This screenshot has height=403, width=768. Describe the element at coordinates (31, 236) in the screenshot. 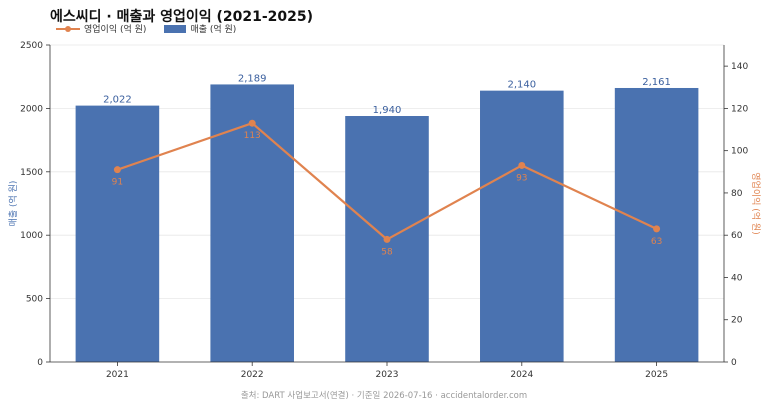

I see `left-tick-label: 1000` at that location.